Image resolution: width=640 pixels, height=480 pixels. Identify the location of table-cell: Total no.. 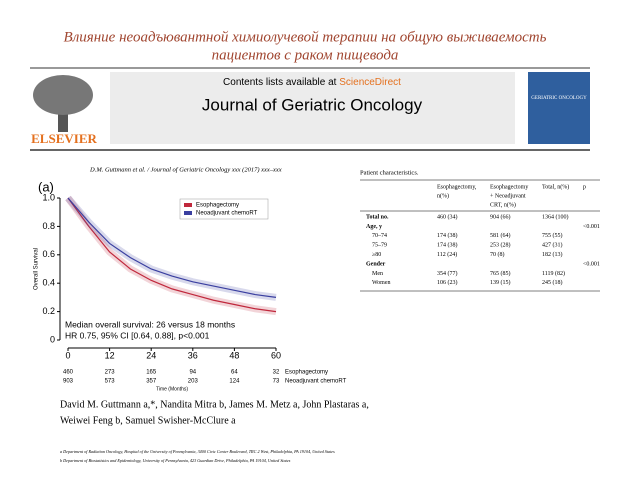
(377, 217).